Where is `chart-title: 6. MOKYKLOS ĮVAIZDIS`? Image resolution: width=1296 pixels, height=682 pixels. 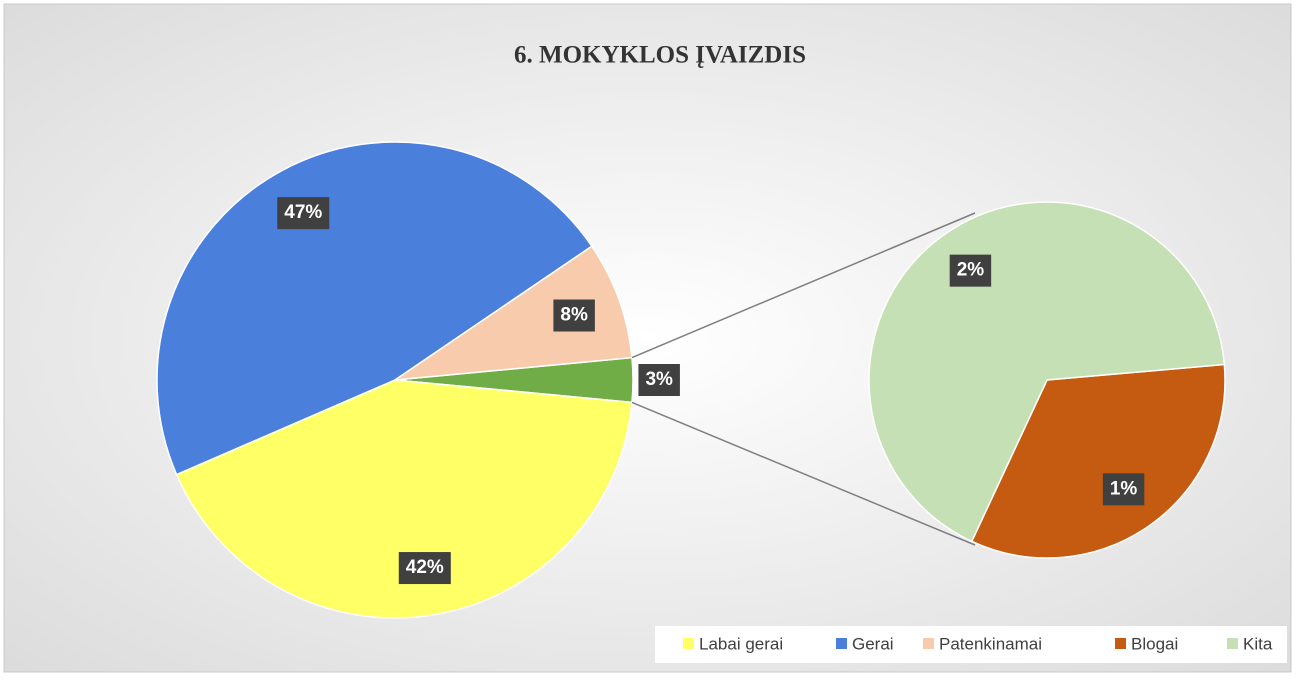
chart-title: 6. MOKYKLOS ĮVAIZDIS is located at coordinates (660, 55).